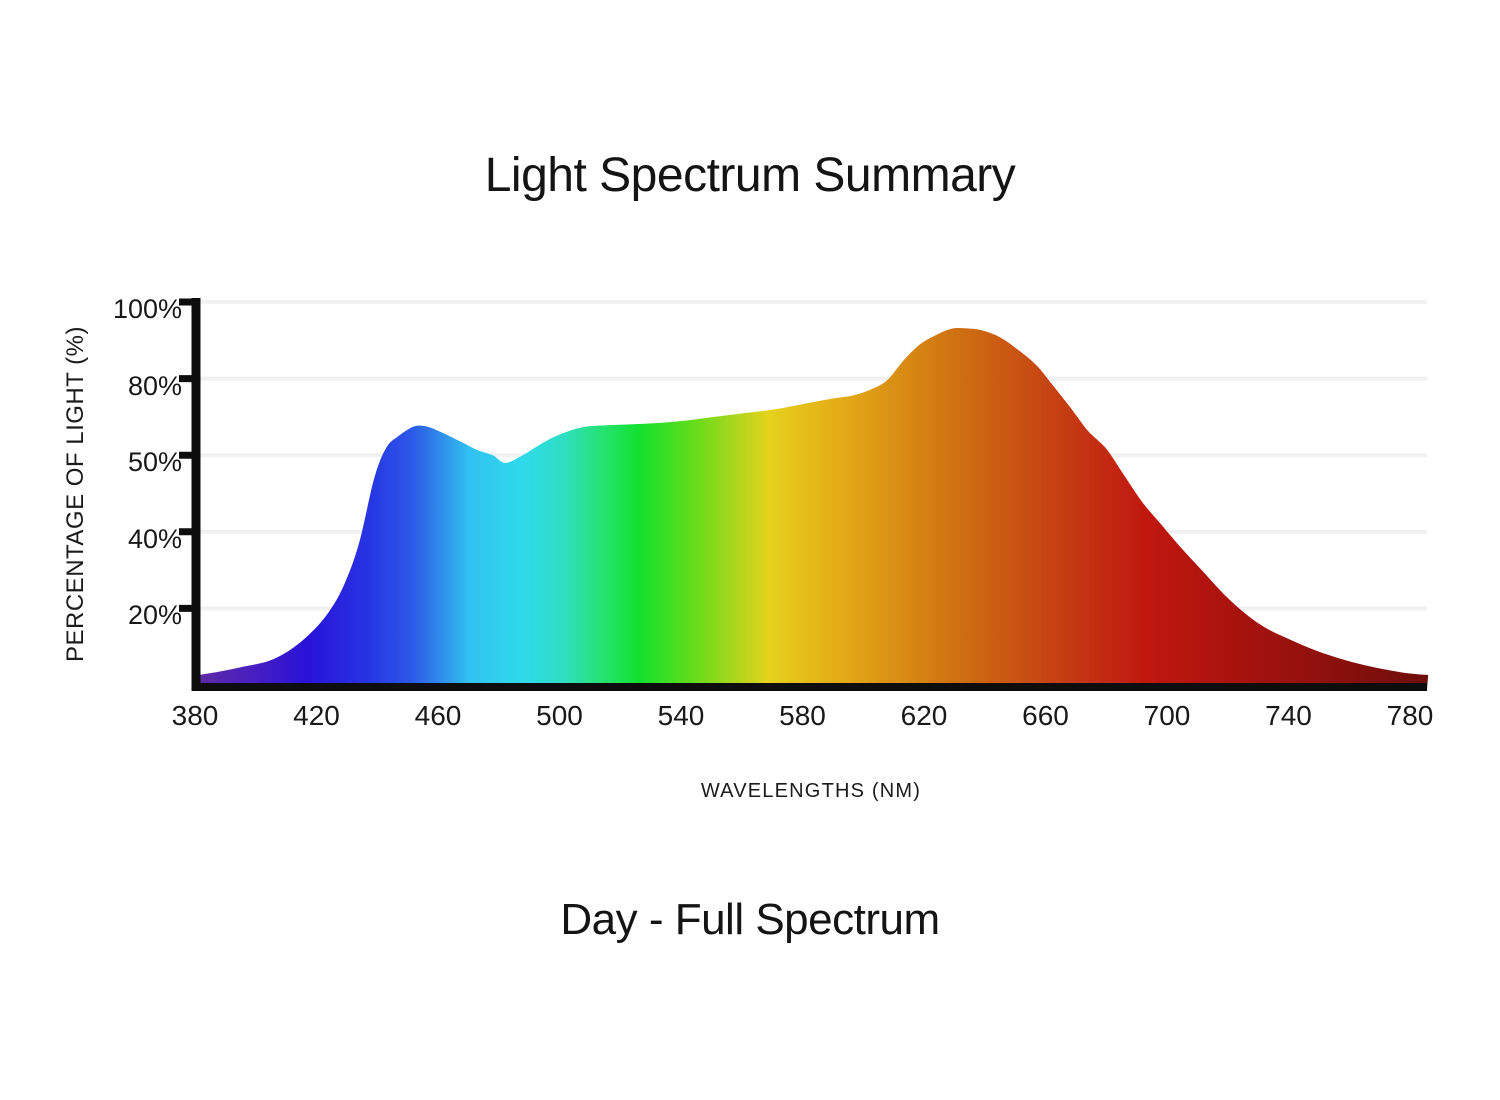 Image resolution: width=1500 pixels, height=1100 pixels. What do you see at coordinates (195, 715) in the screenshot?
I see `x-tick-label: 380` at bounding box center [195, 715].